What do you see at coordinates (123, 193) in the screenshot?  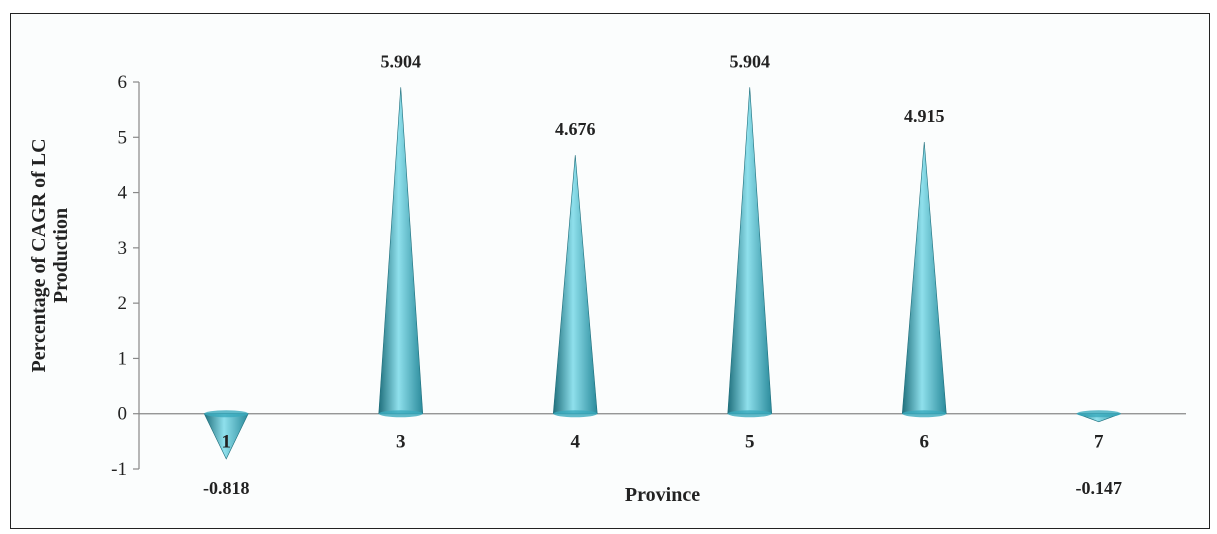 I see `y-tick-label: 4` at bounding box center [123, 193].